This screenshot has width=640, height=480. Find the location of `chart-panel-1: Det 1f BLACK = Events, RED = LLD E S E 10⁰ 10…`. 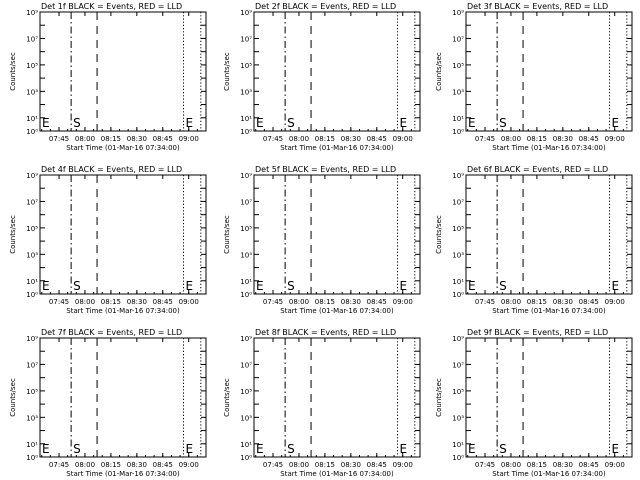

chart-panel-1: Det 1f BLACK = Events, RED = LLD E S E 10⁰ 10… is located at coordinates (108, 77).